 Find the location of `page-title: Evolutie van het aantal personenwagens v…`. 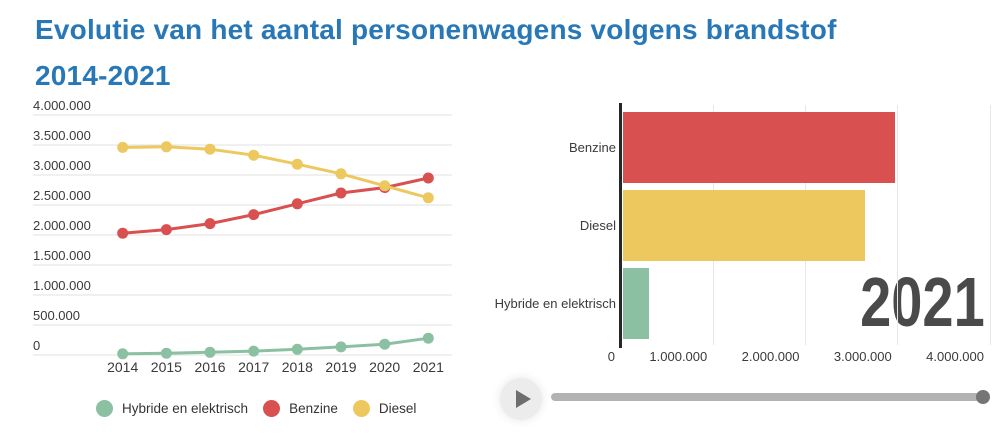

page-title: Evolutie van het aantal personenwagens v… is located at coordinates (436, 29).